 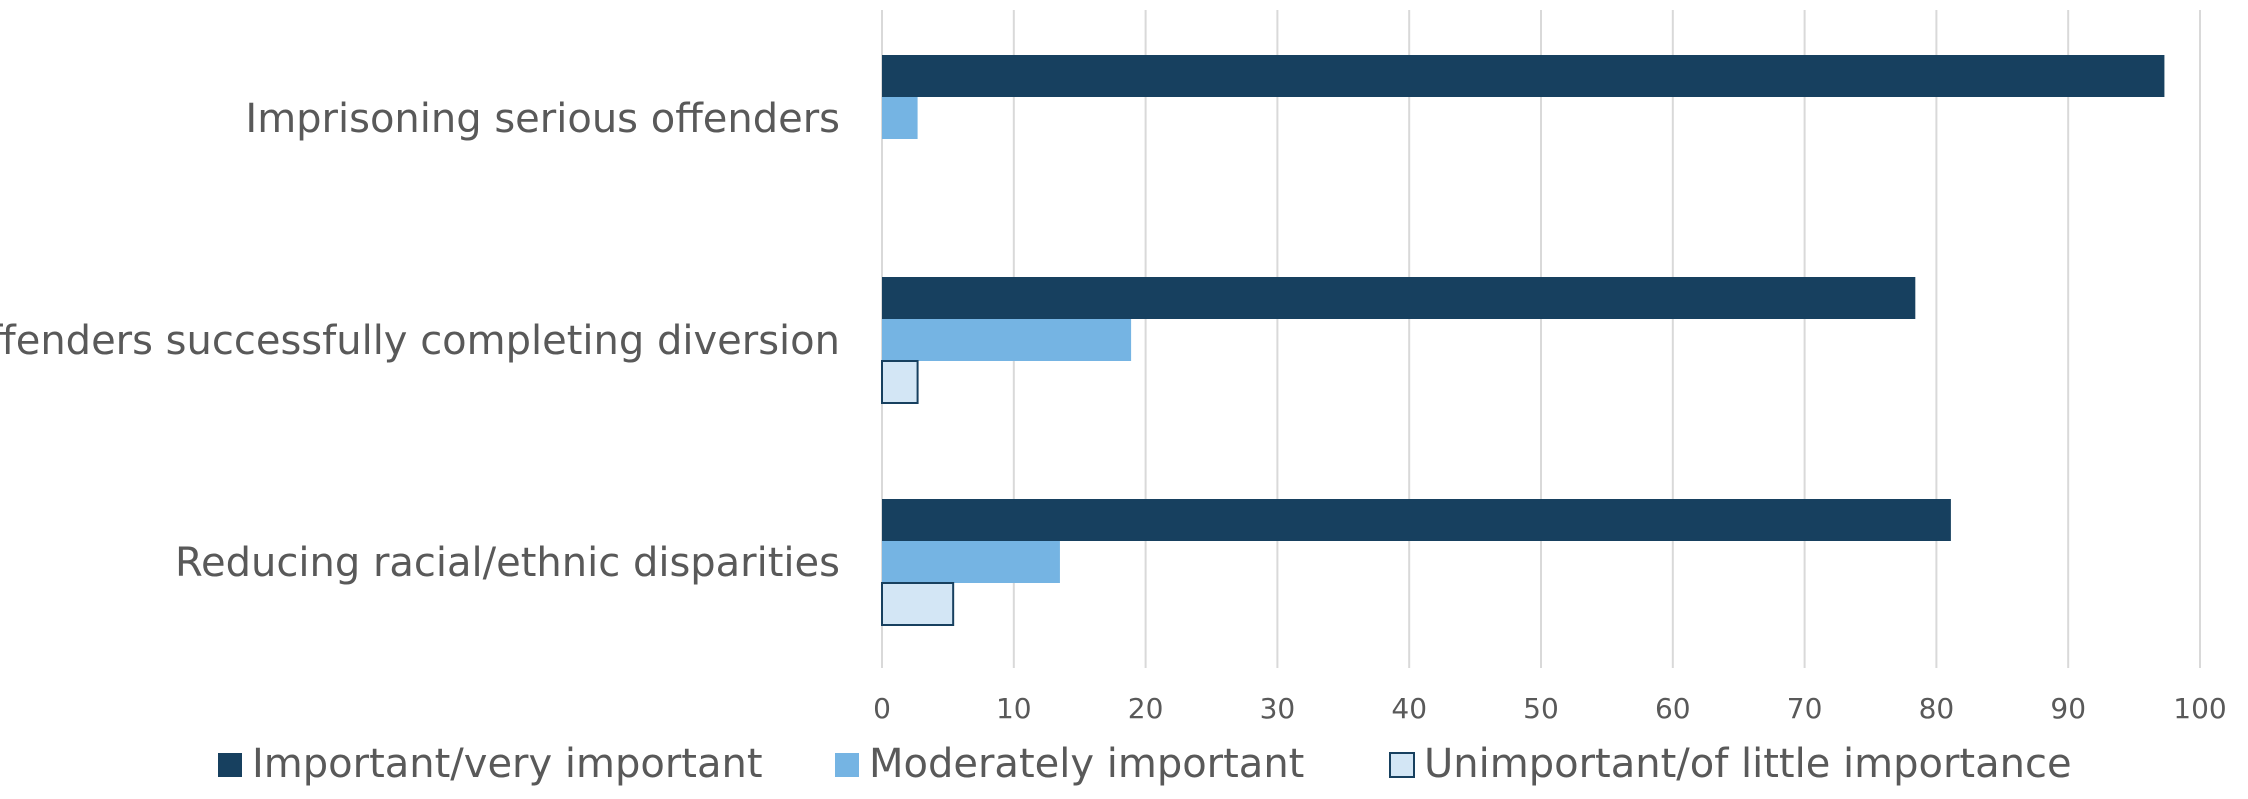 What do you see at coordinates (507, 764) in the screenshot?
I see `legend-label: Important/very important` at bounding box center [507, 764].